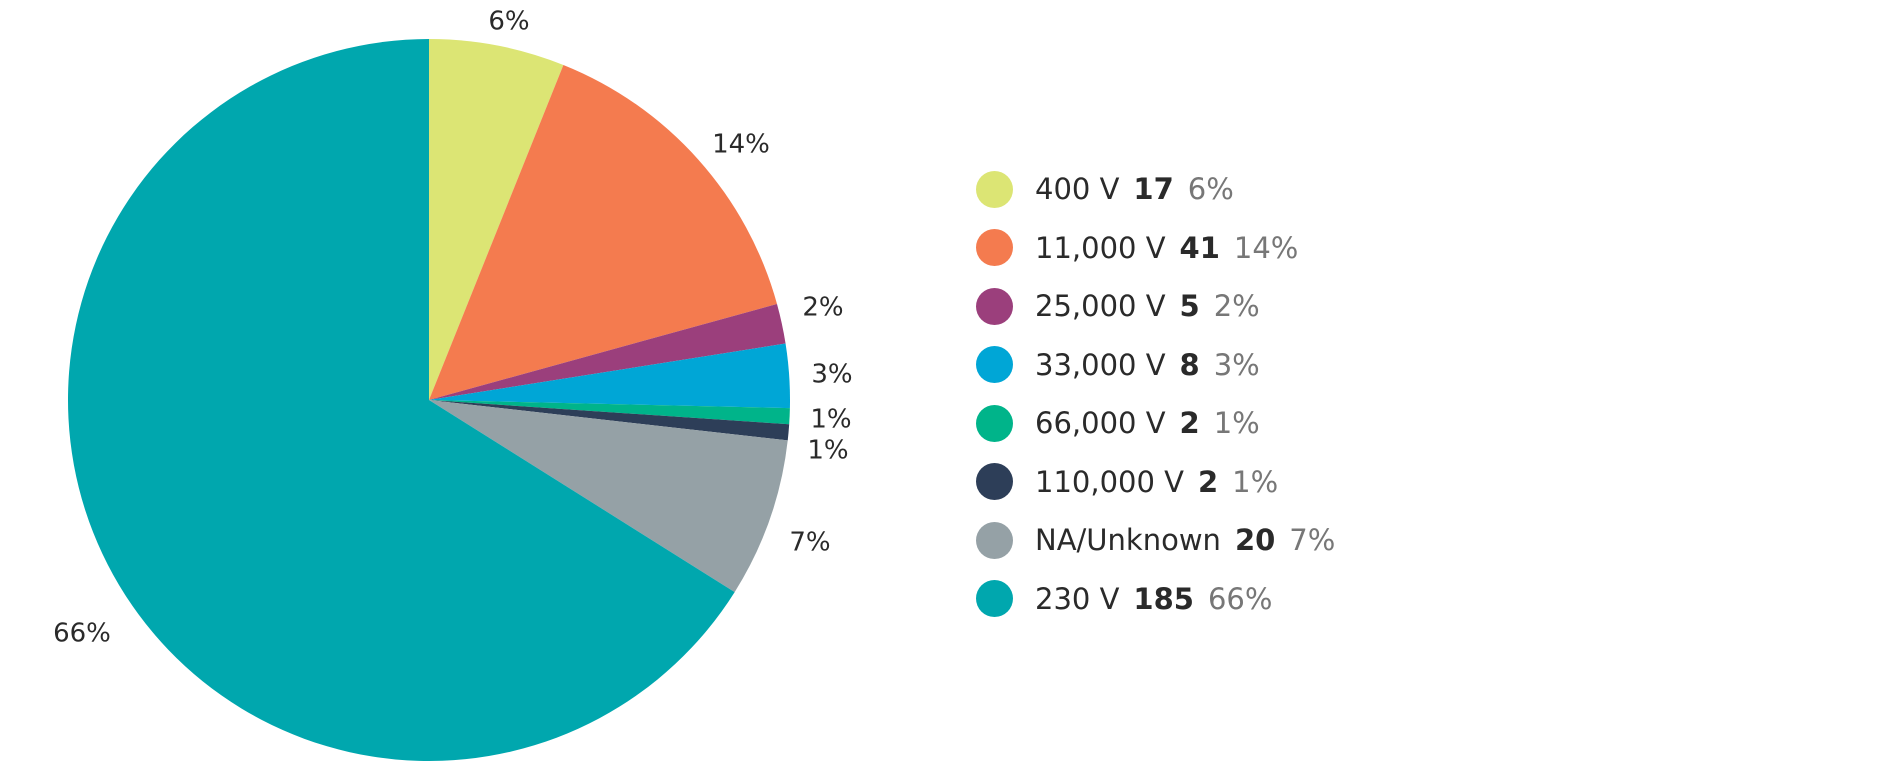 Image resolution: width=1889 pixels, height=778 pixels. What do you see at coordinates (1109, 481) in the screenshot?
I see `legend-label: 110,000 V` at bounding box center [1109, 481].